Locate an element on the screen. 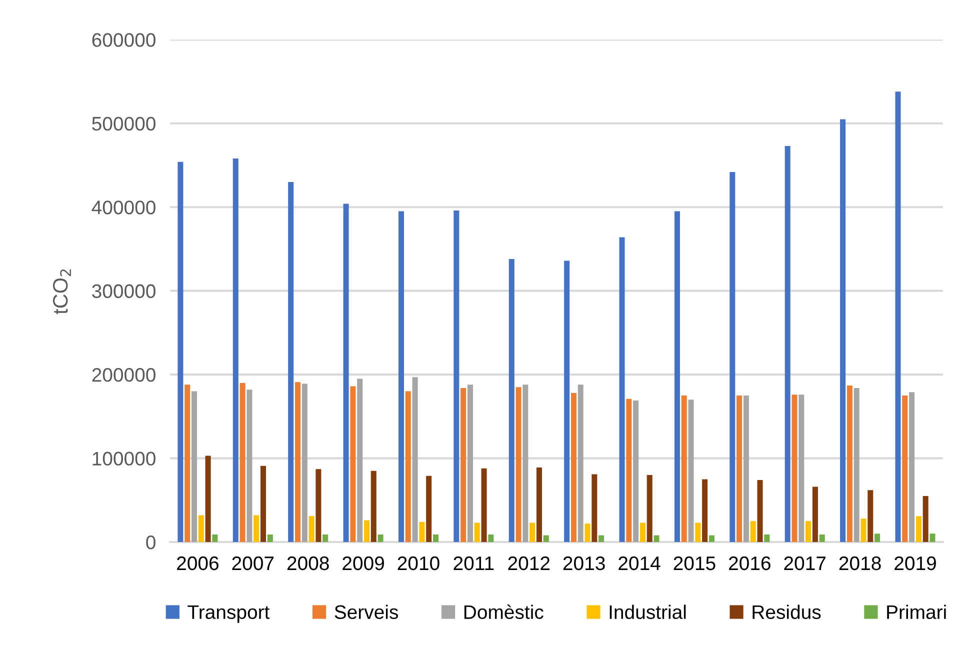 The width and height of the screenshot is (972, 661). legend-label: Domèstic is located at coordinates (504, 612).